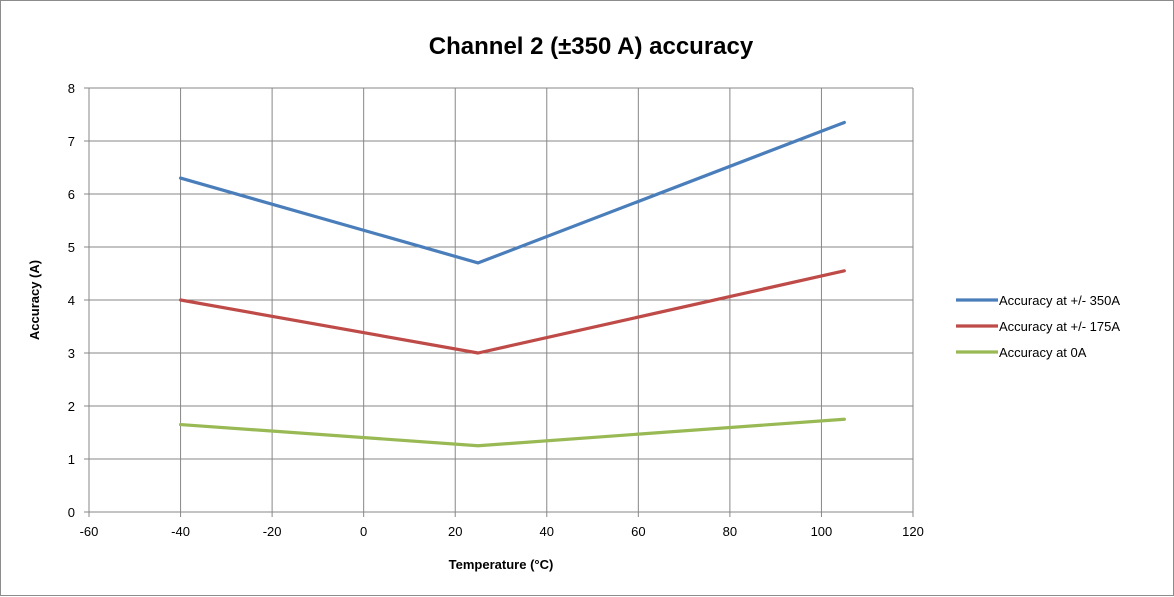 Image resolution: width=1174 pixels, height=597 pixels. I want to click on y-tick-label: 8, so click(71, 88).